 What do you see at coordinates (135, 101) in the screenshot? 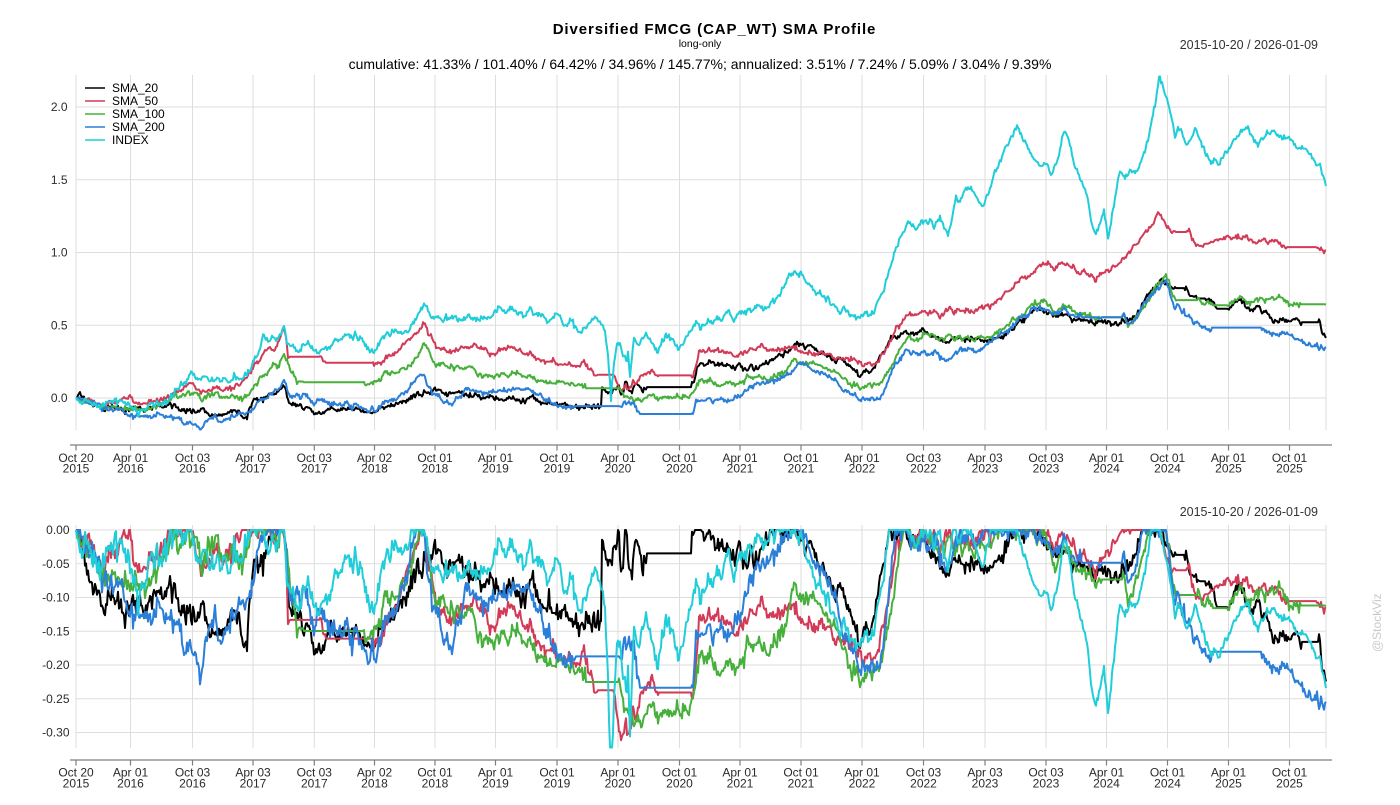
I see `svg-text: SMA_50` at bounding box center [135, 101].